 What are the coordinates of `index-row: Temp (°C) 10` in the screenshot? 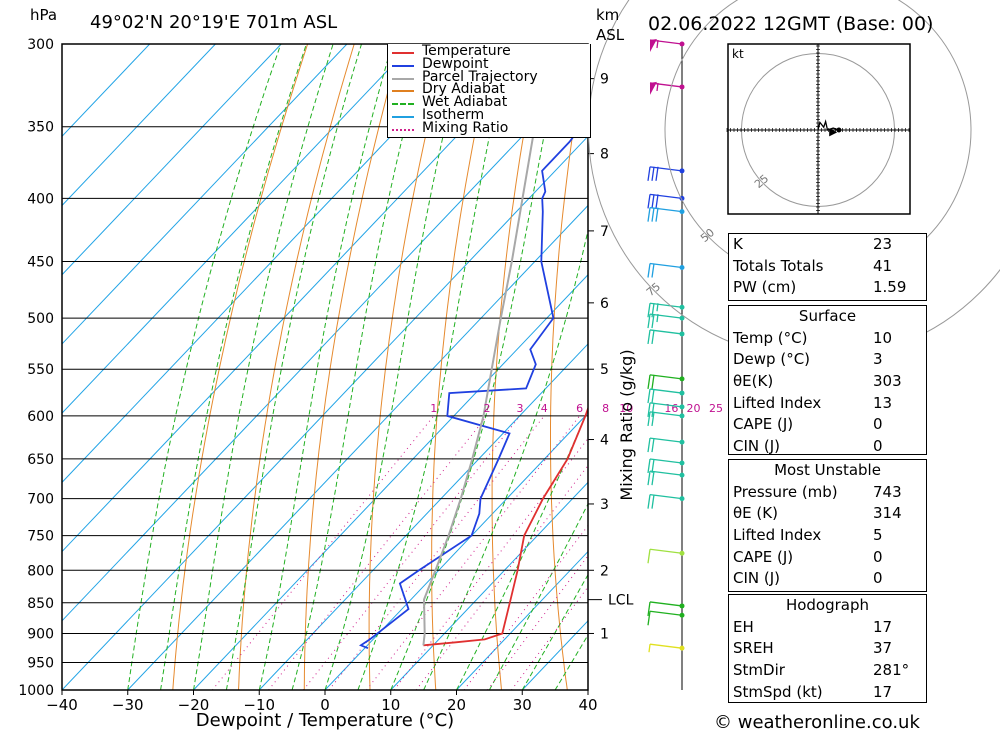 It's located at (827, 339).